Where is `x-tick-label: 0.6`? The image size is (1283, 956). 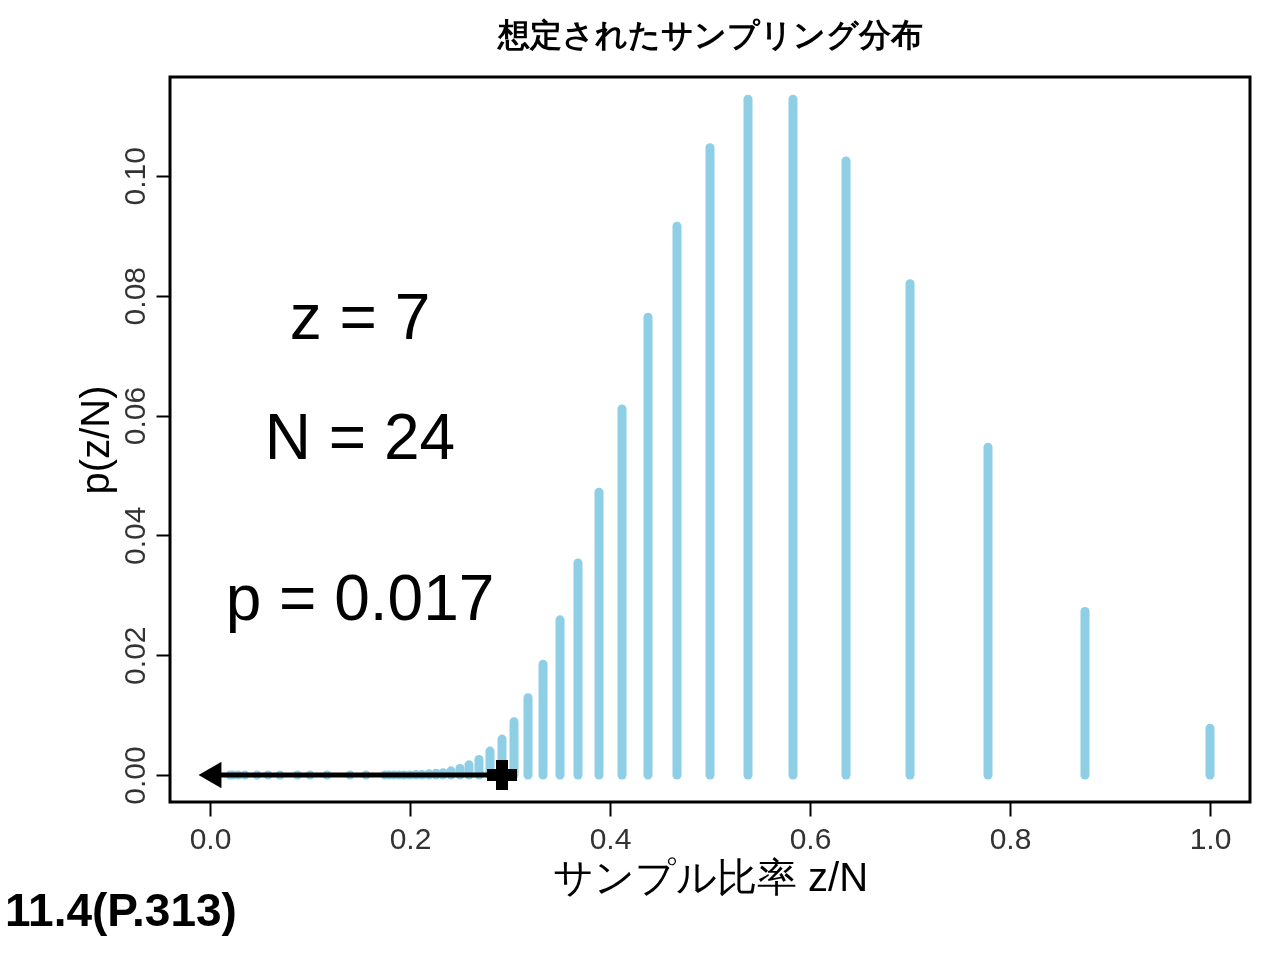 x-tick-label: 0.6 is located at coordinates (810, 838).